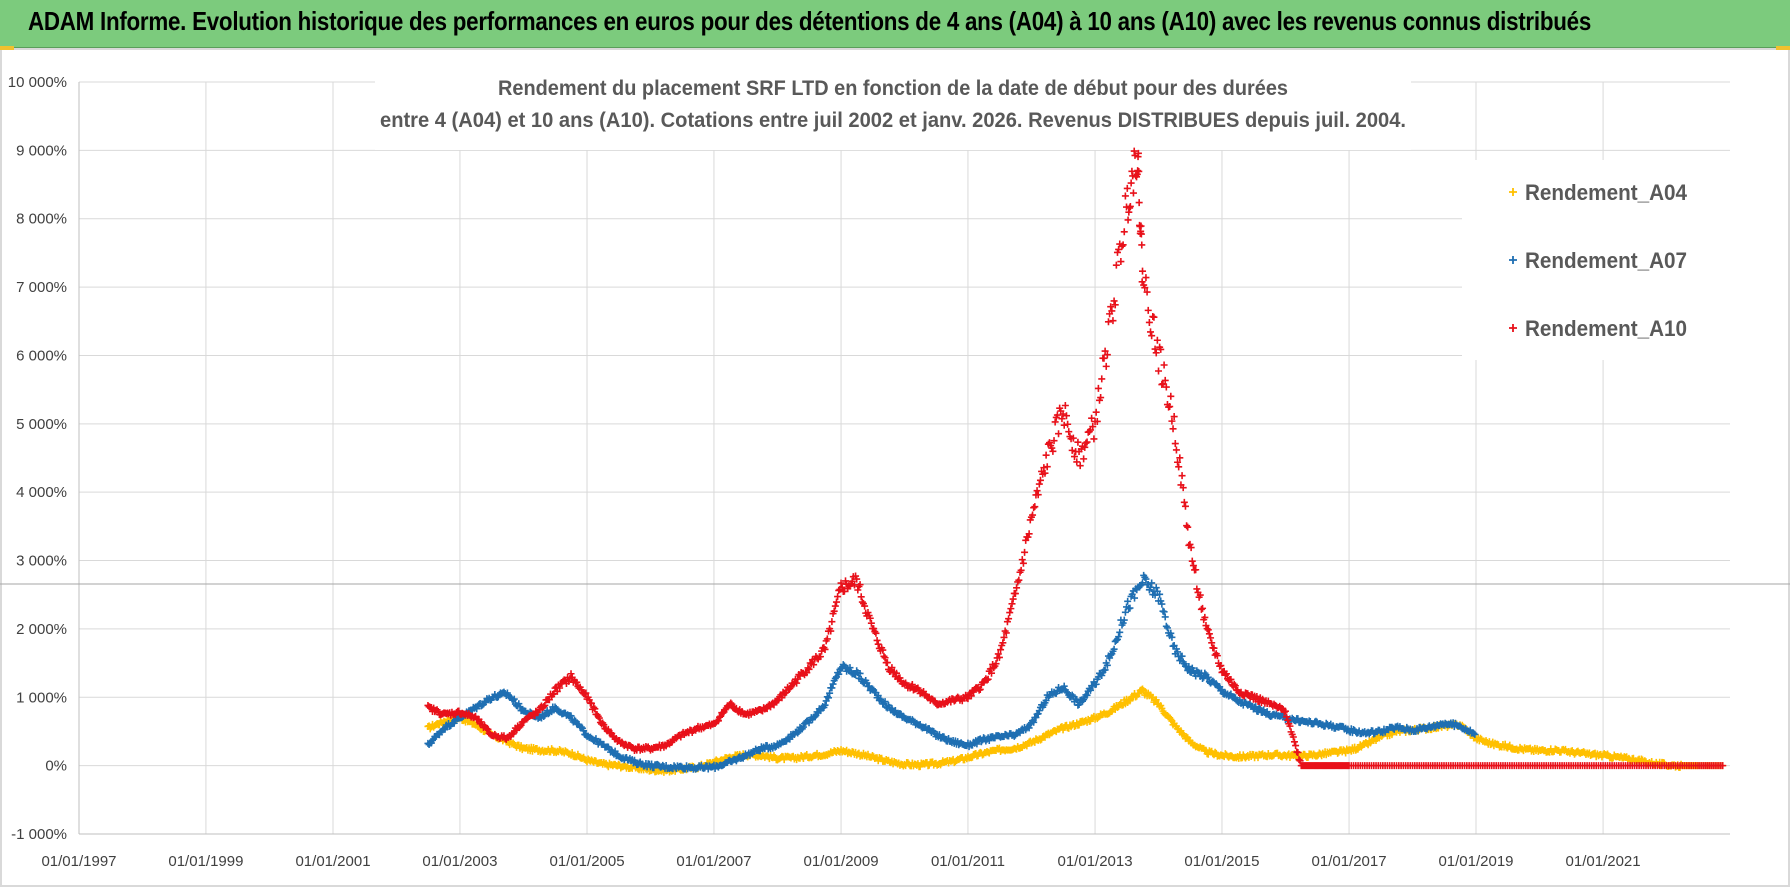 The image size is (1790, 887). I want to click on chart-title-background, so click(893, 114).